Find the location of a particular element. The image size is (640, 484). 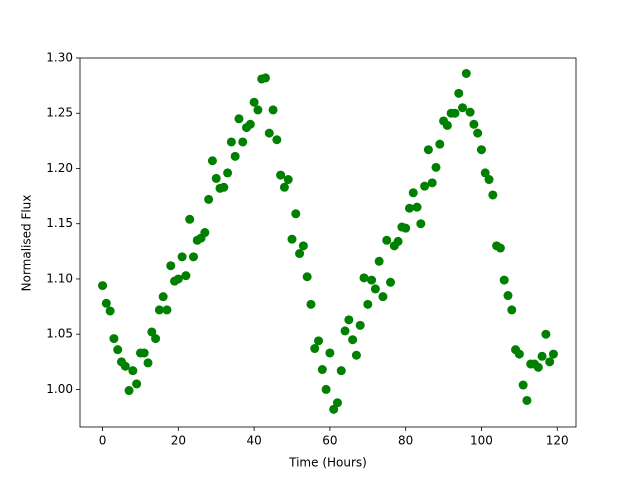

y-tick-label: 1.00 is located at coordinates (59, 389).